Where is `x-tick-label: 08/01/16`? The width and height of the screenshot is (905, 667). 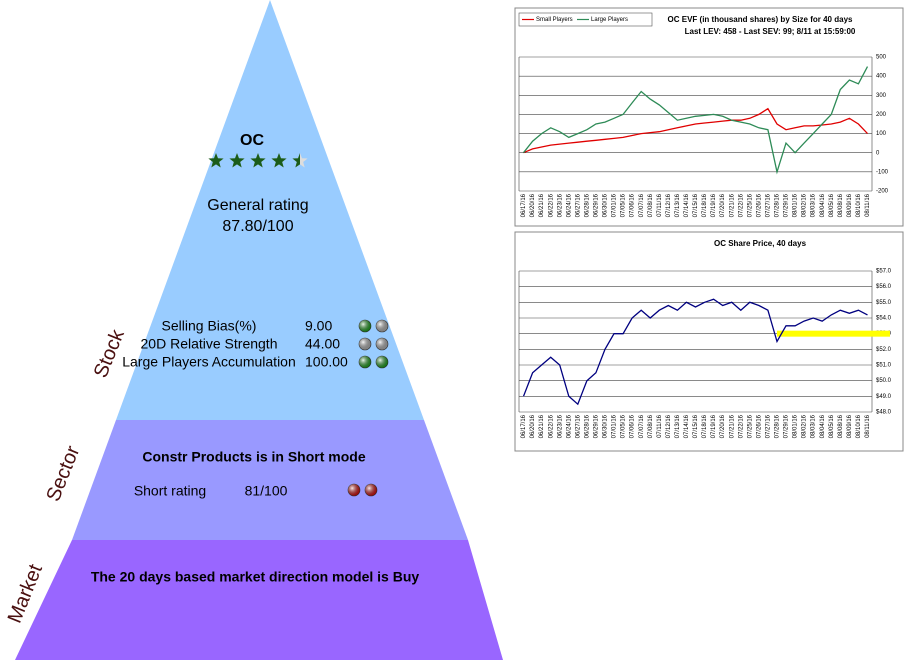
x-tick-label: 08/01/16 is located at coordinates (796, 426).